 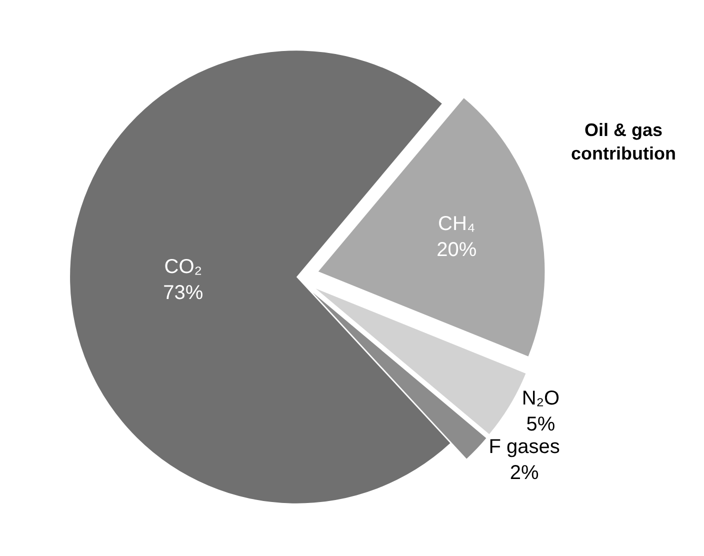 I want to click on slice-label: F gases, so click(x=524, y=447).